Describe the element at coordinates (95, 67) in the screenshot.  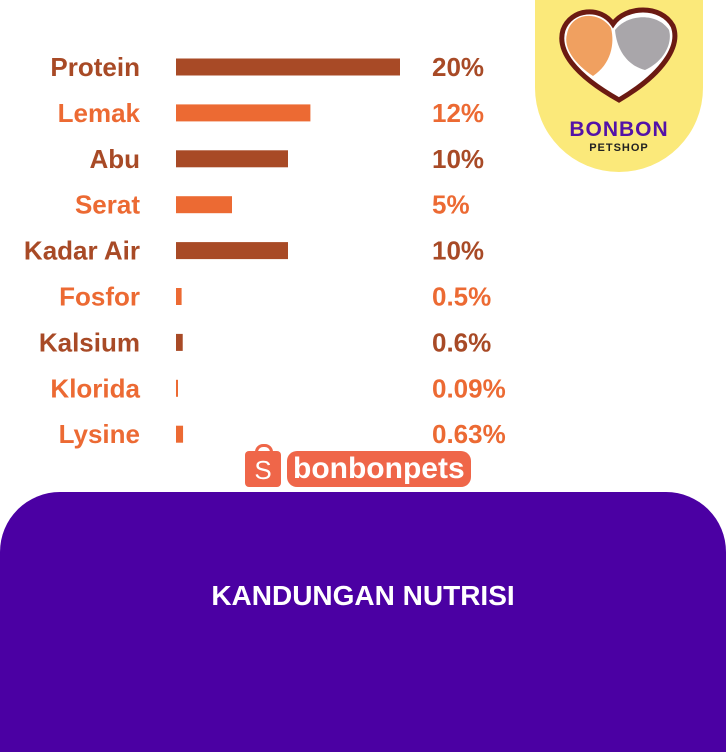
I see `category-label: Protein` at that location.